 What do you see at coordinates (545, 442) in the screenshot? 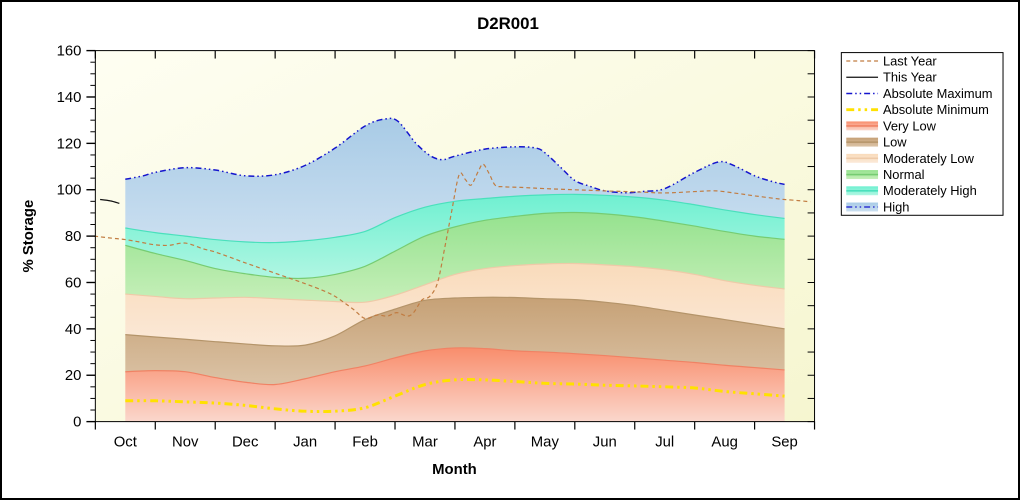
I see `x-tick-label-may: May` at bounding box center [545, 442].